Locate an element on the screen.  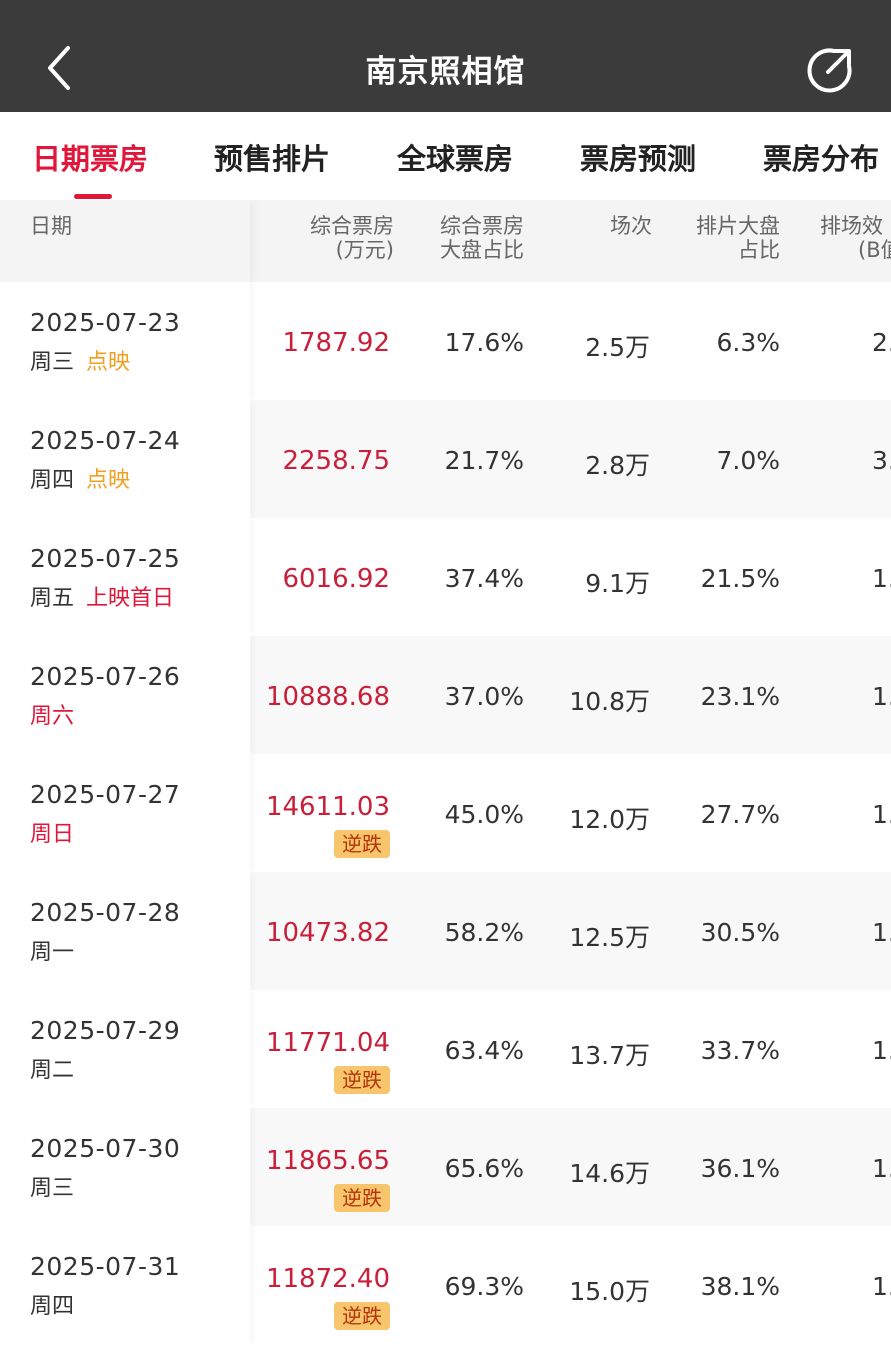
table-row: 2025-07-30 周三 11865.65 逆跌 65.6% 14.6万 36.1% 1. is located at coordinates (445, 1167).